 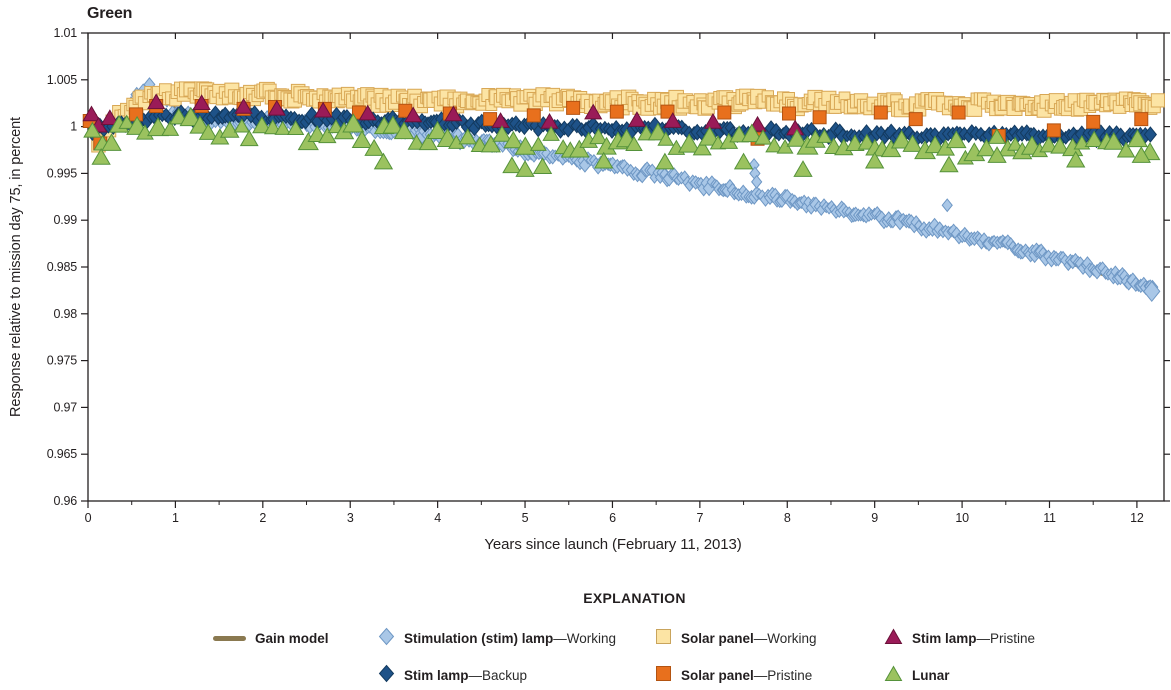 I want to click on legend-item-label: Lunar, so click(x=931, y=675).